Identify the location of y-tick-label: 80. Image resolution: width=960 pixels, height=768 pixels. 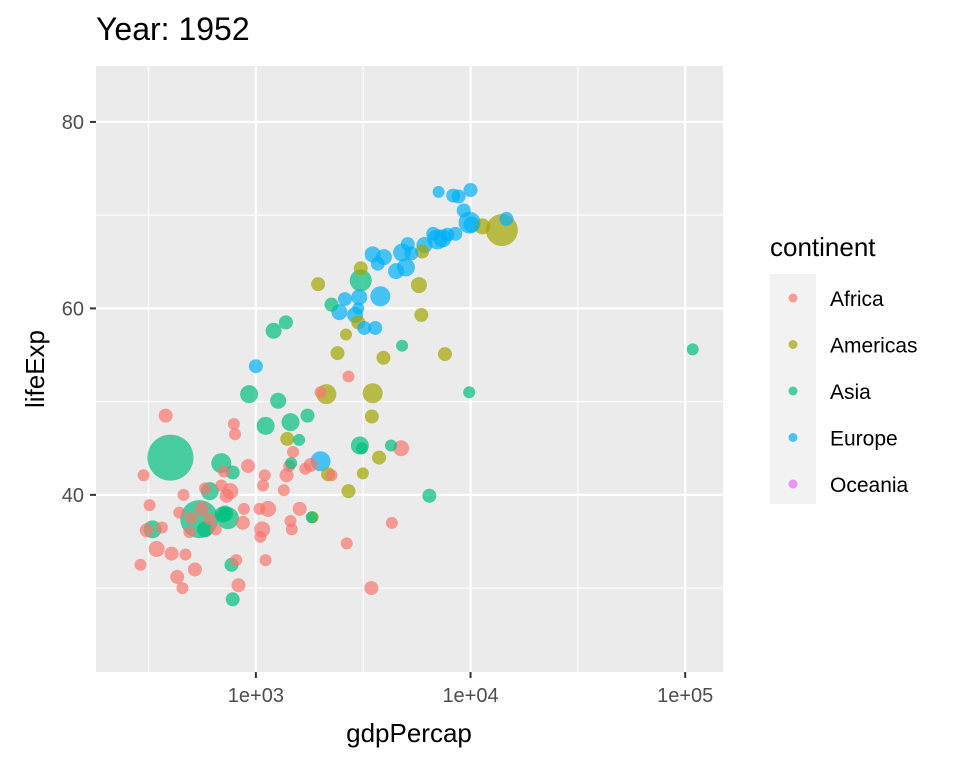
(73, 123).